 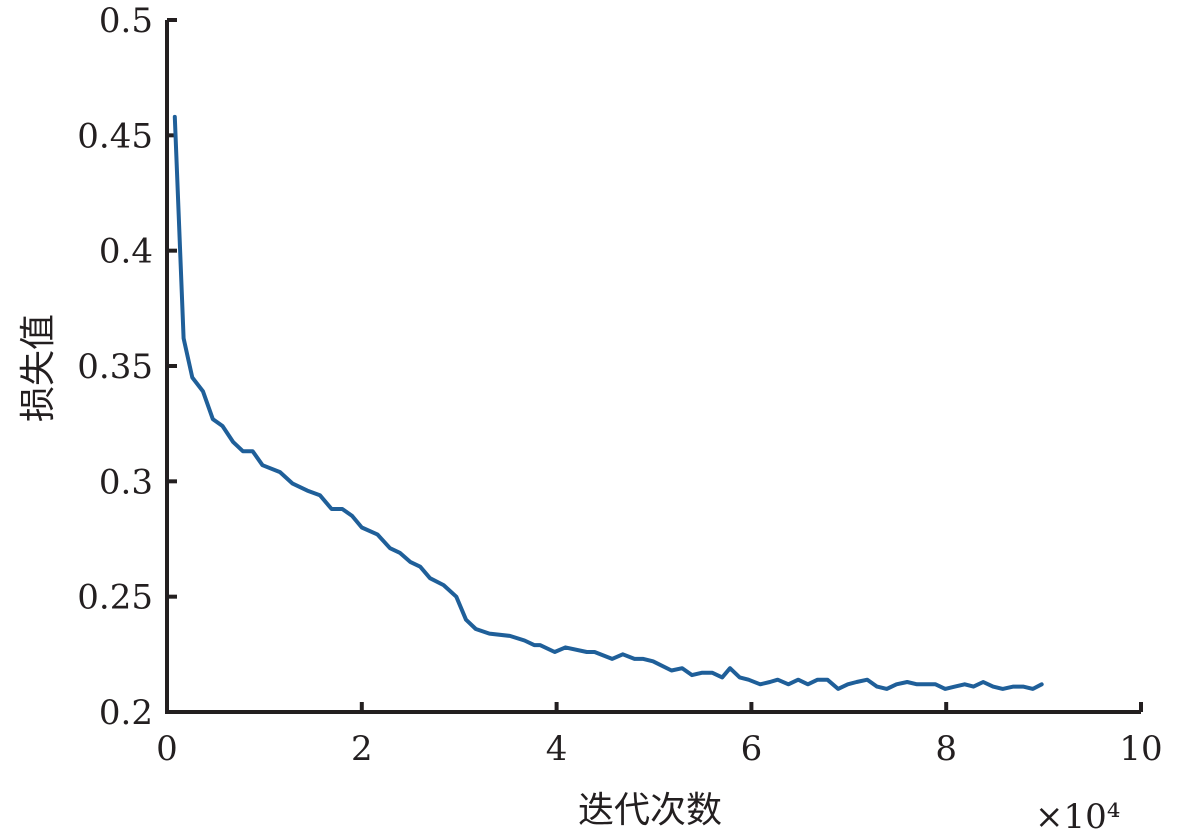 I want to click on y-tick-label: 0.45, so click(x=115, y=136).